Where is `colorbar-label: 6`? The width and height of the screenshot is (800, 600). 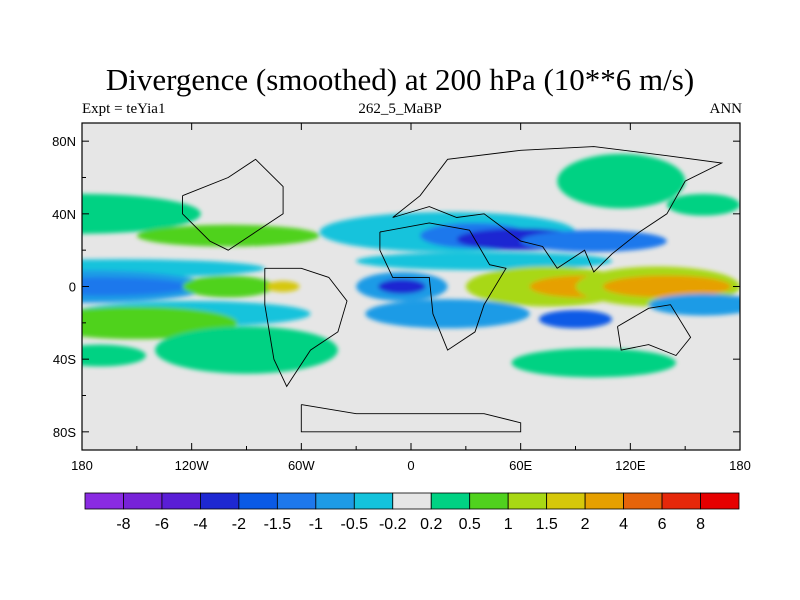 colorbar-label: 6 is located at coordinates (662, 524).